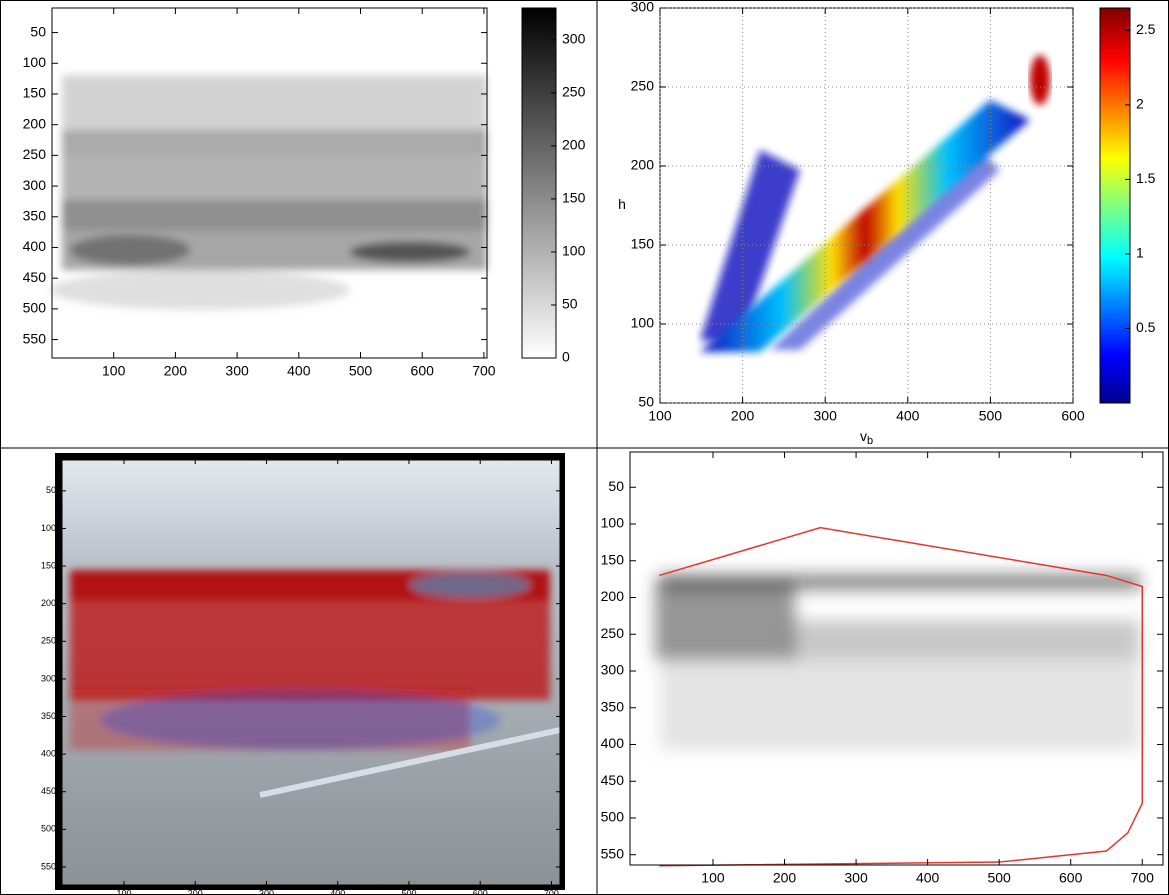 This screenshot has width=1169, height=895. What do you see at coordinates (574, 145) in the screenshot?
I see `colorbar-tick-label: 200` at bounding box center [574, 145].